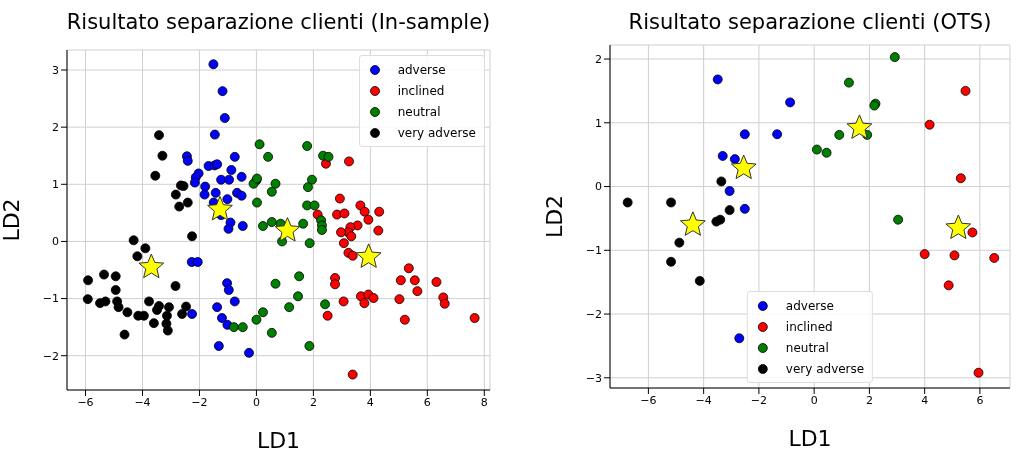 The width and height of the screenshot is (1025, 452). Describe the element at coordinates (55, 70) in the screenshot. I see `y-tick-label: 3` at that location.